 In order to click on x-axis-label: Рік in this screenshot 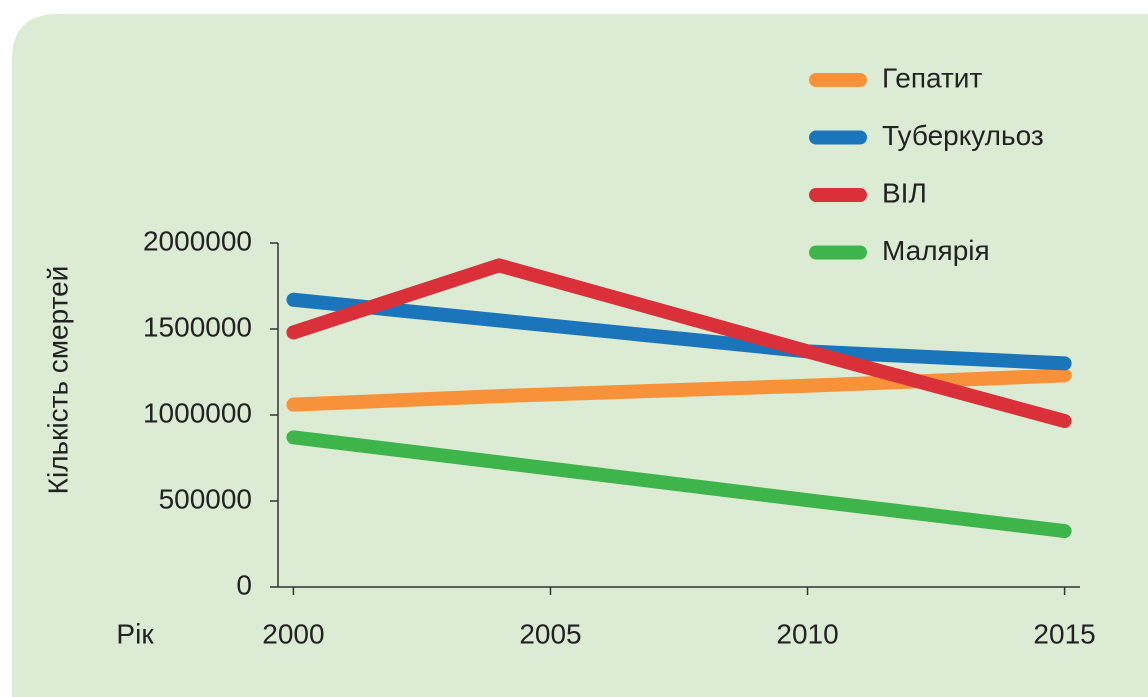, I will do `click(135, 633)`.